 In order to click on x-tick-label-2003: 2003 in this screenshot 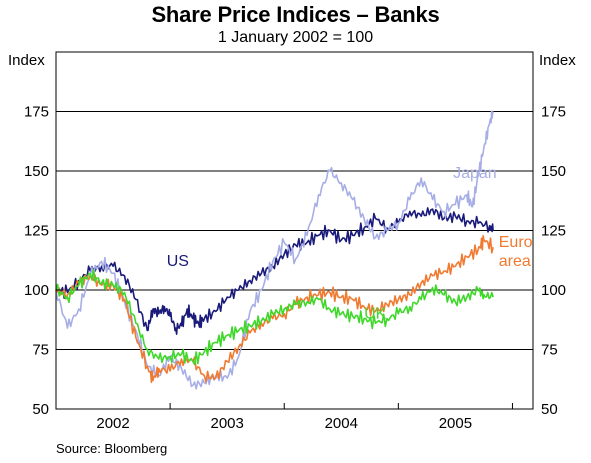, I will do `click(226, 423)`.